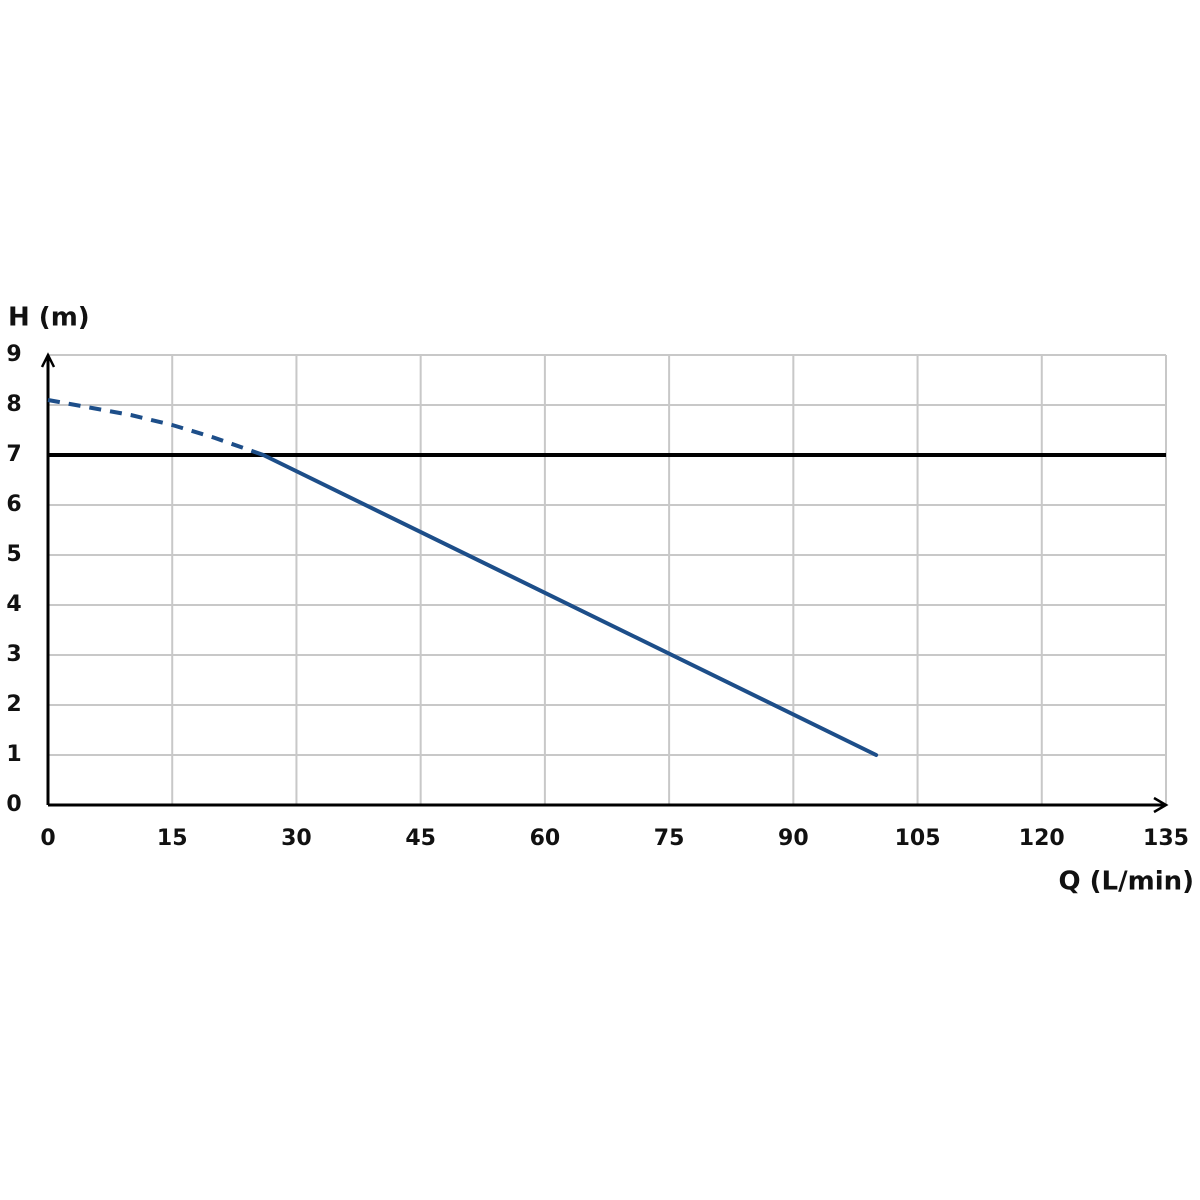  What do you see at coordinates (1042, 838) in the screenshot?
I see `x-tick-label: 120` at bounding box center [1042, 838].